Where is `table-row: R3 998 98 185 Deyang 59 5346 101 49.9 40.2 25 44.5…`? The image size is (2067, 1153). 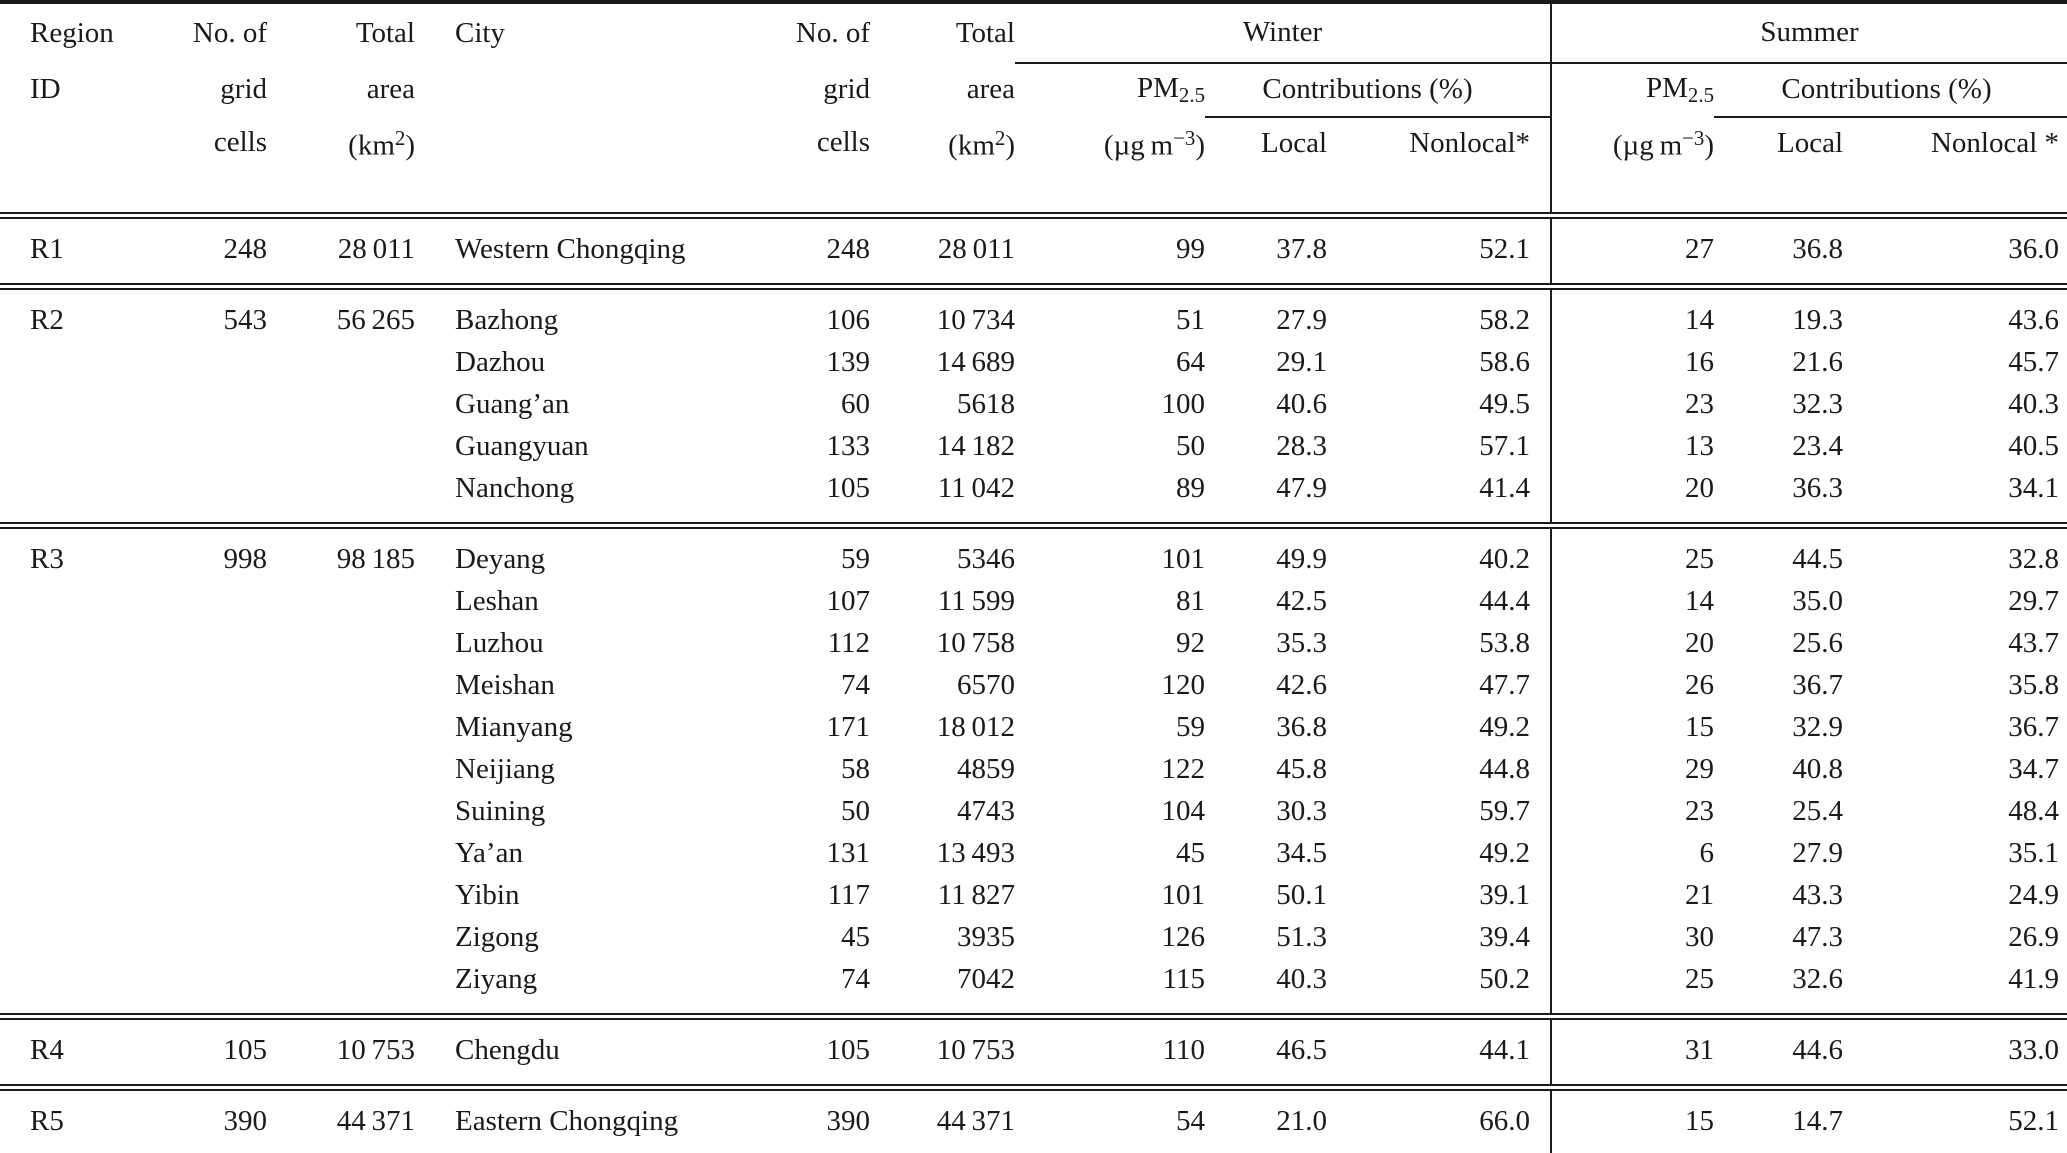
table-row: R3 998 98 185 Deyang 59 5346 101 49.9 40.2 25 44.5… is located at coordinates (1033, 551).